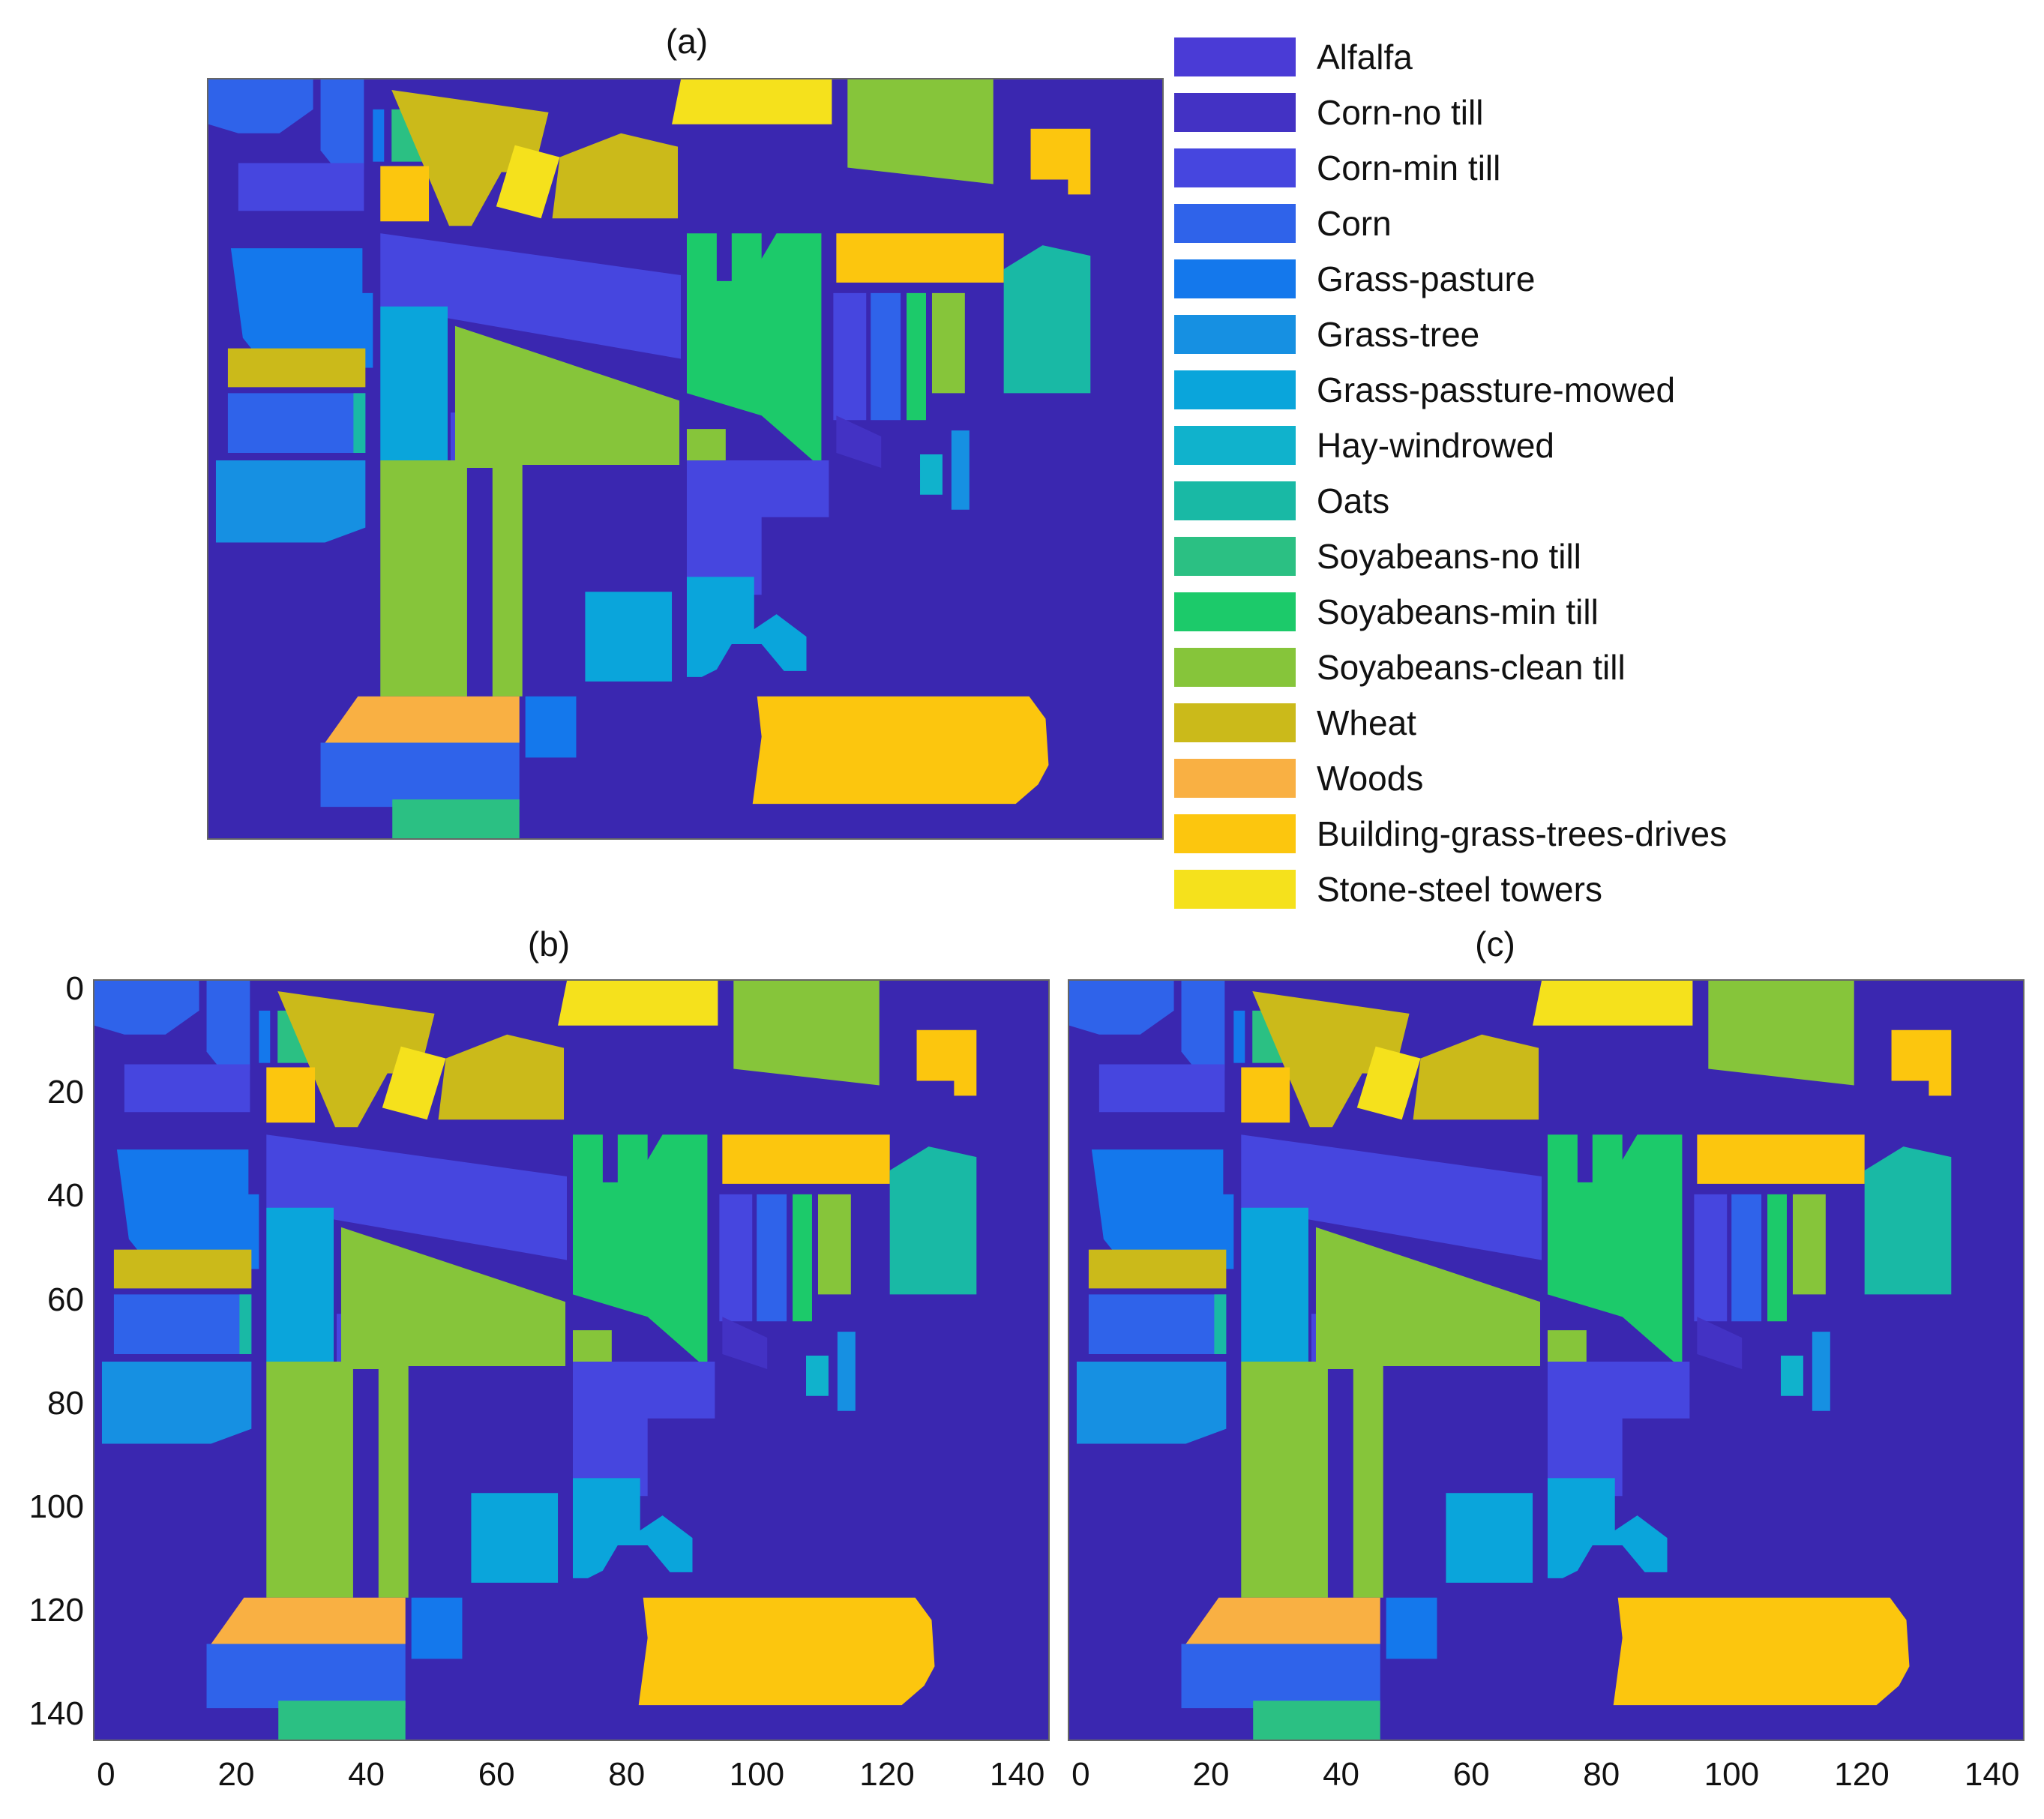 This screenshot has width=2044, height=1819. I want to click on x-tick-label: 40, so click(367, 1774).